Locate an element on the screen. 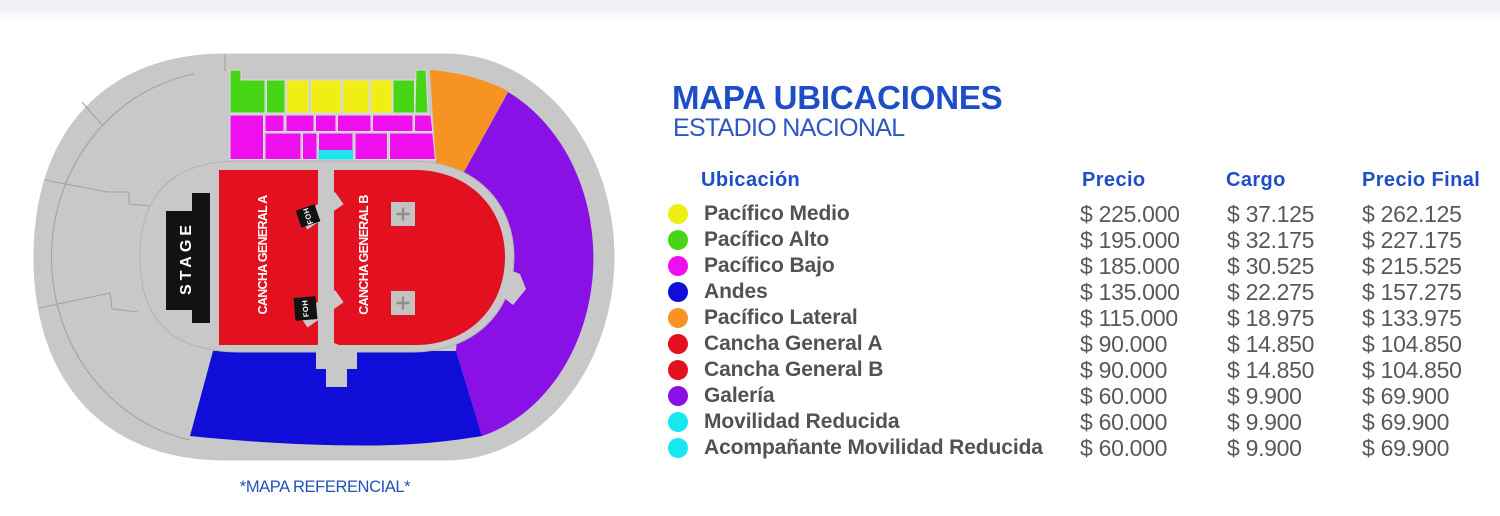 The image size is (1500, 516). stand-division-lines is located at coordinates (132, 247).